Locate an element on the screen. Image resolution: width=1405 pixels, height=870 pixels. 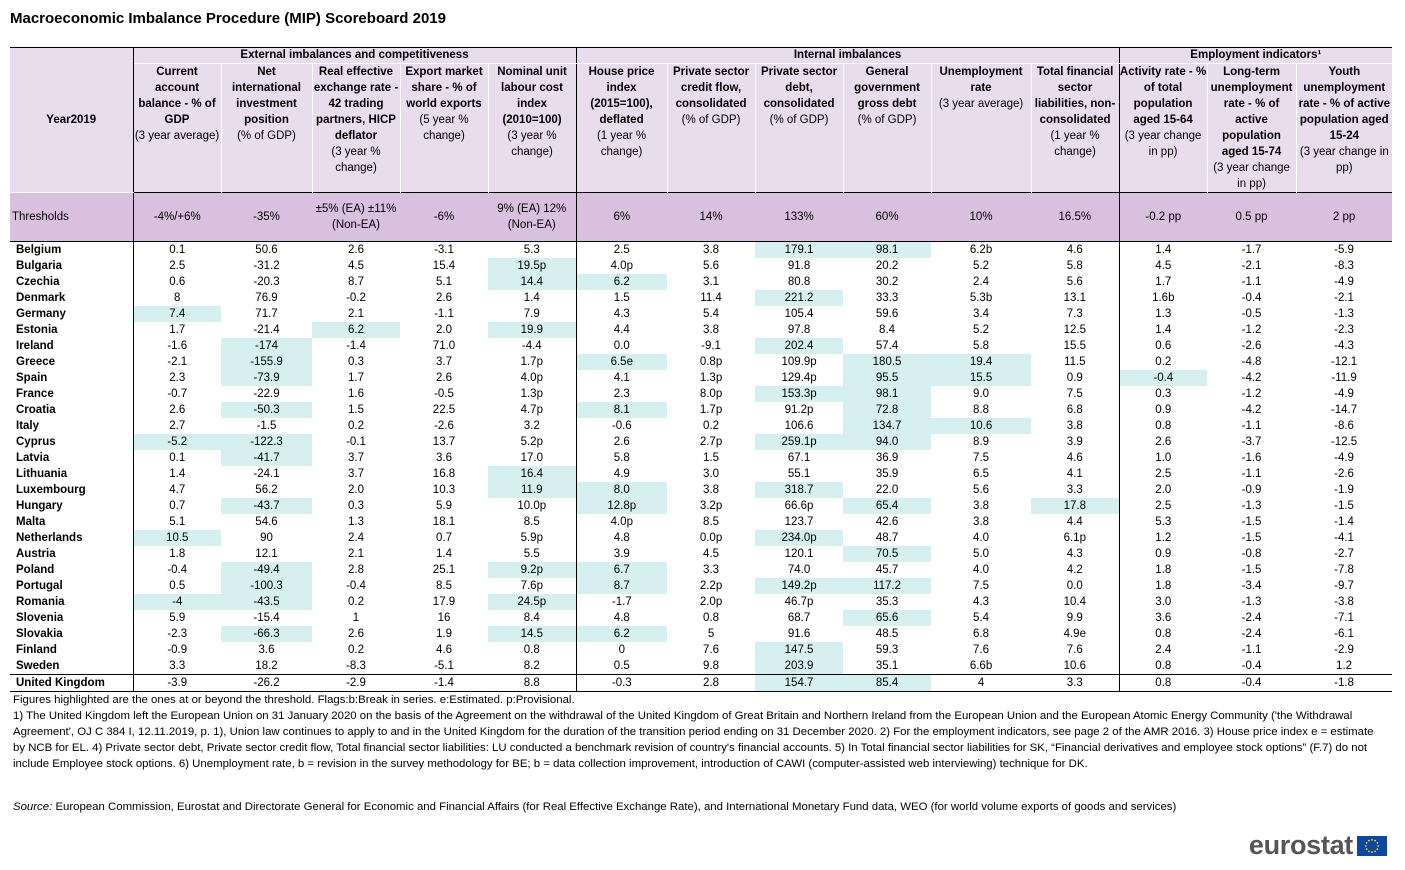
table-cell: 5.6 is located at coordinates (1074, 282).